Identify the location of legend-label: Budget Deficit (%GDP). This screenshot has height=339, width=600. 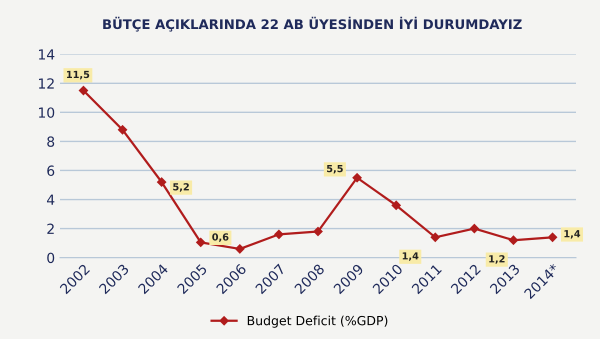
(318, 322).